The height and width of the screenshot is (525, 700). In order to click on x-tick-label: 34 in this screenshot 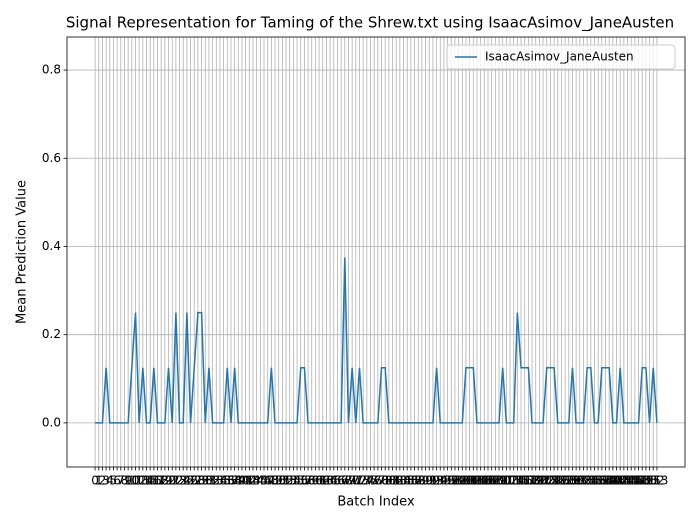, I will do `click(219, 481)`.